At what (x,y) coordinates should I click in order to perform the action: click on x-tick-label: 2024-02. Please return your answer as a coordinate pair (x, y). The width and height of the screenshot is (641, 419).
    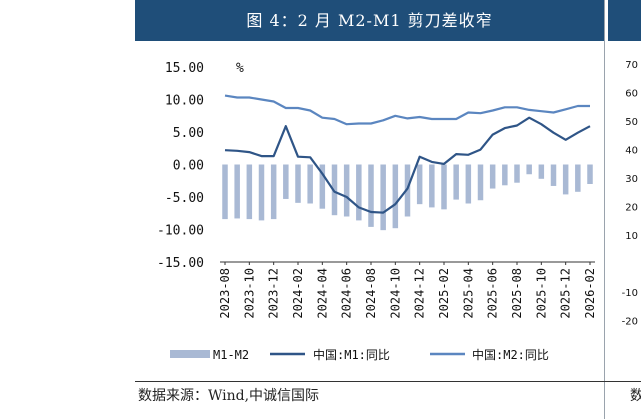
    Looking at the image, I should click on (298, 293).